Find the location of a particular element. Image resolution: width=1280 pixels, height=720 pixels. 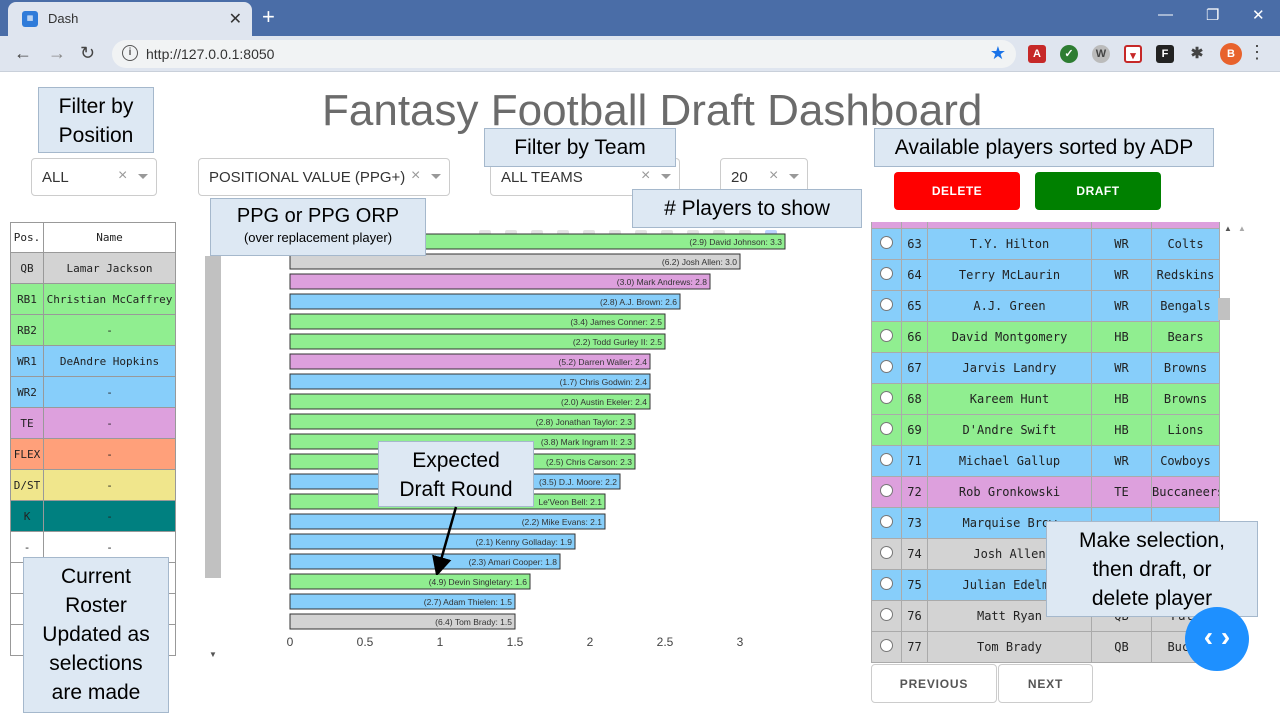

browser-menu-icon: ⋮ is located at coordinates (1257, 52).